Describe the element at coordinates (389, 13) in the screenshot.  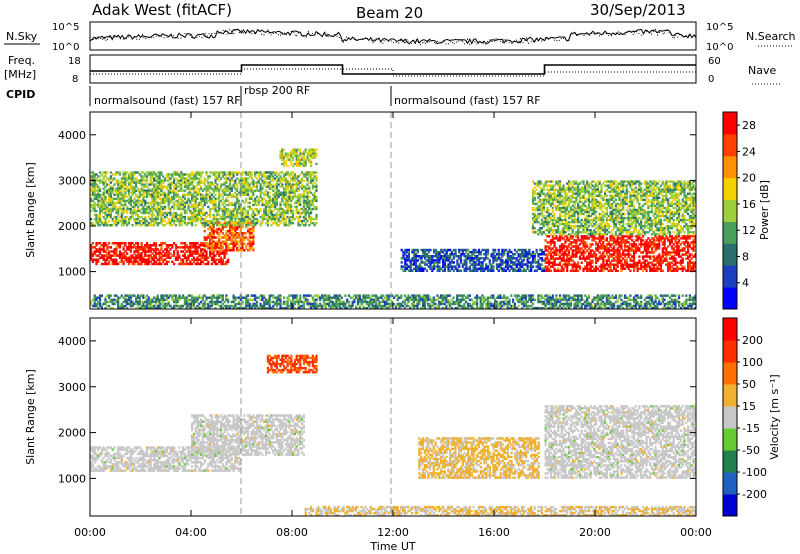
I see `beam-label: Beam 20` at that location.